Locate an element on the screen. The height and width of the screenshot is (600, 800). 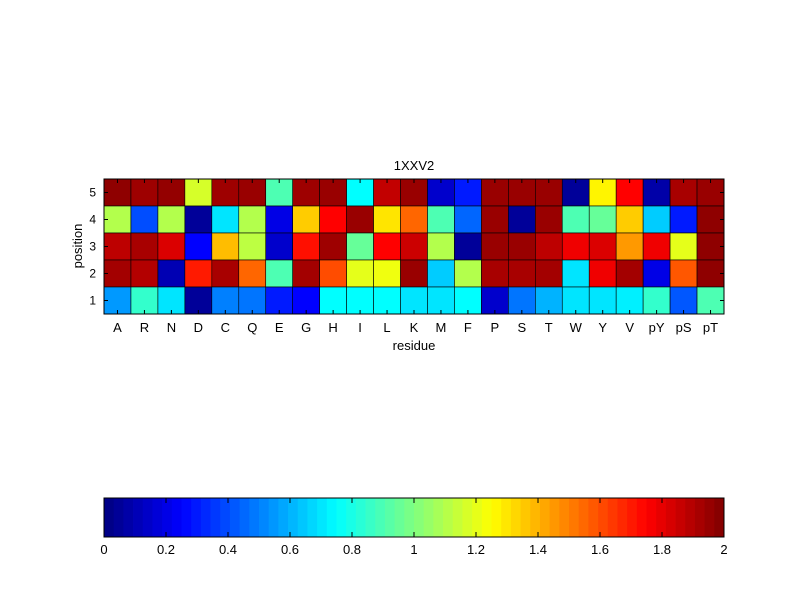
x-tick-label: E is located at coordinates (279, 327).